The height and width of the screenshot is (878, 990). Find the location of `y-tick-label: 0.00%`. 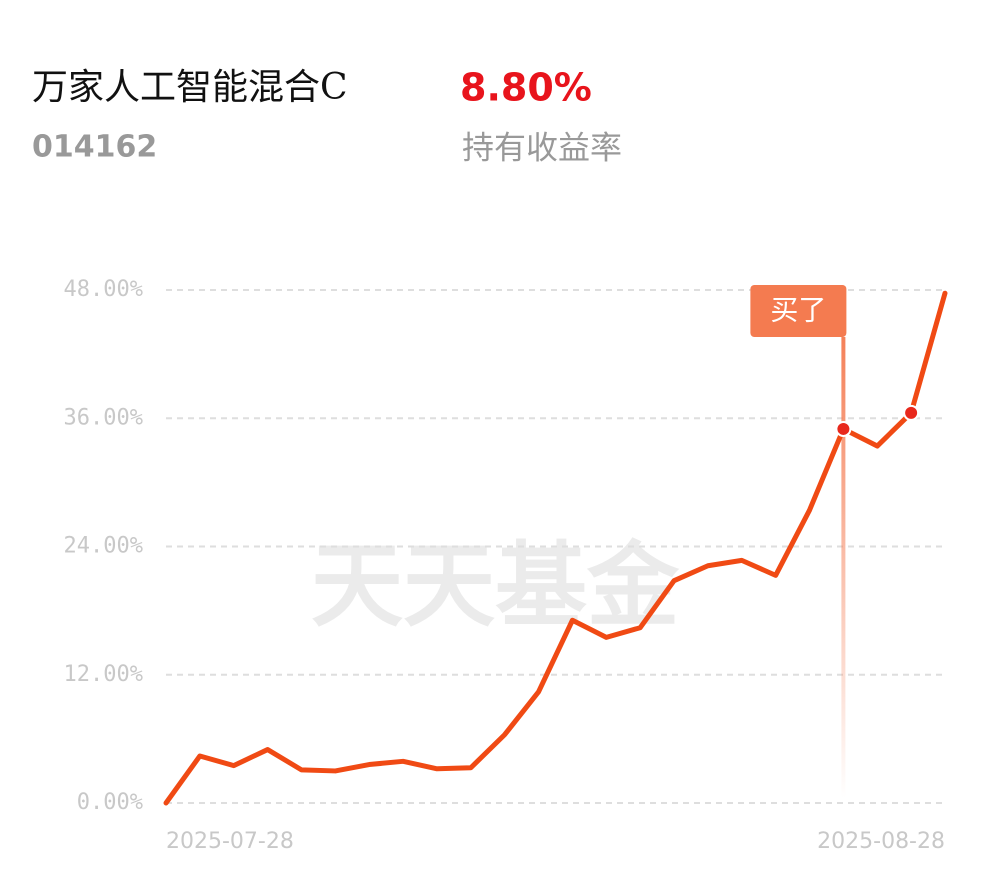

y-tick-label: 0.00% is located at coordinates (110, 802).